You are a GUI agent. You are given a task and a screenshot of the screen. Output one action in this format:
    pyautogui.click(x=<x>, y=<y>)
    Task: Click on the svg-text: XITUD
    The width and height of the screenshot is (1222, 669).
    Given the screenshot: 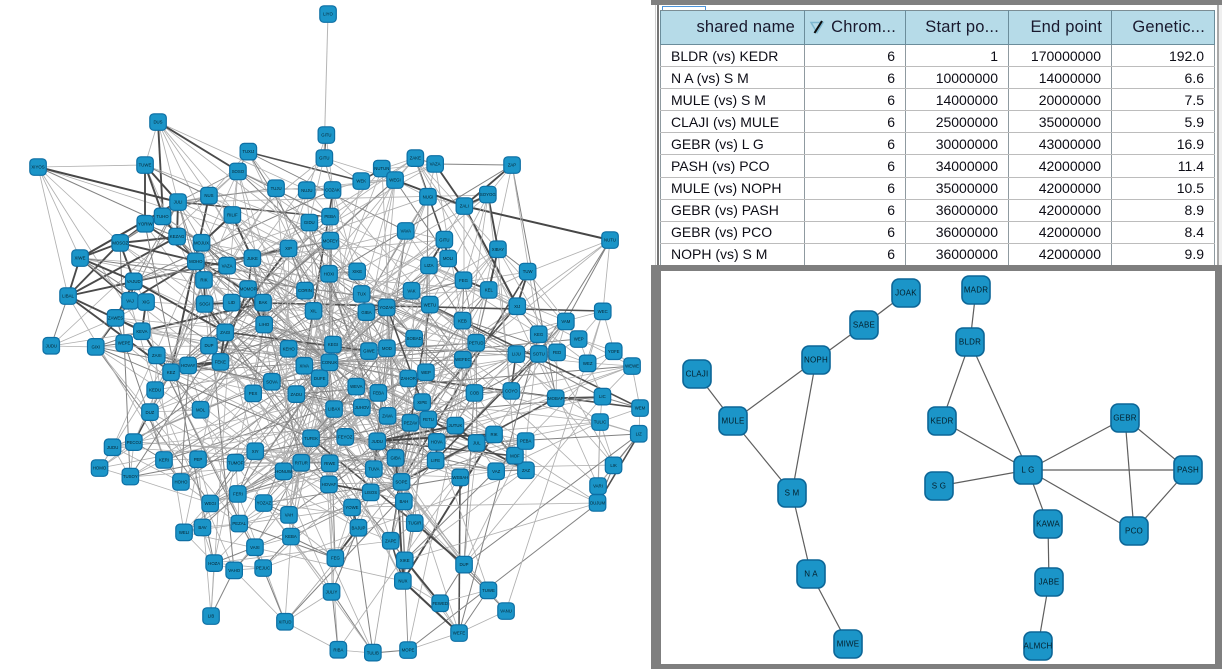 What is the action you would take?
    pyautogui.click(x=285, y=621)
    